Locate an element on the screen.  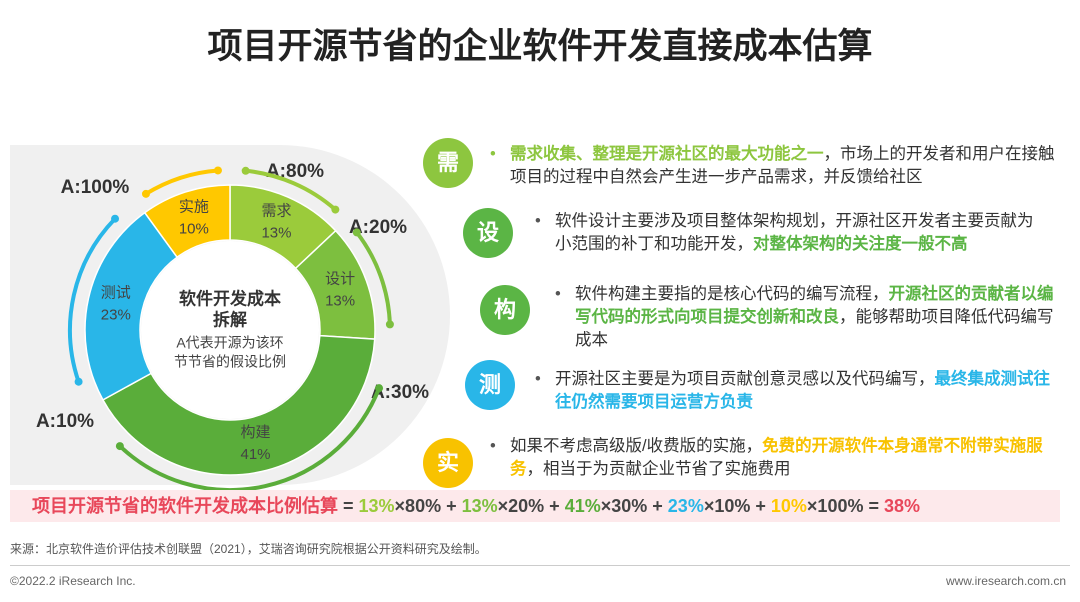
annotation: A:100% is located at coordinates (95, 187).